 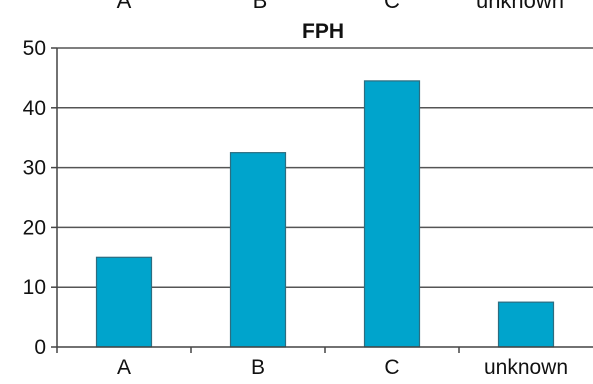 What do you see at coordinates (258, 250) in the screenshot?
I see `bar-b` at bounding box center [258, 250].